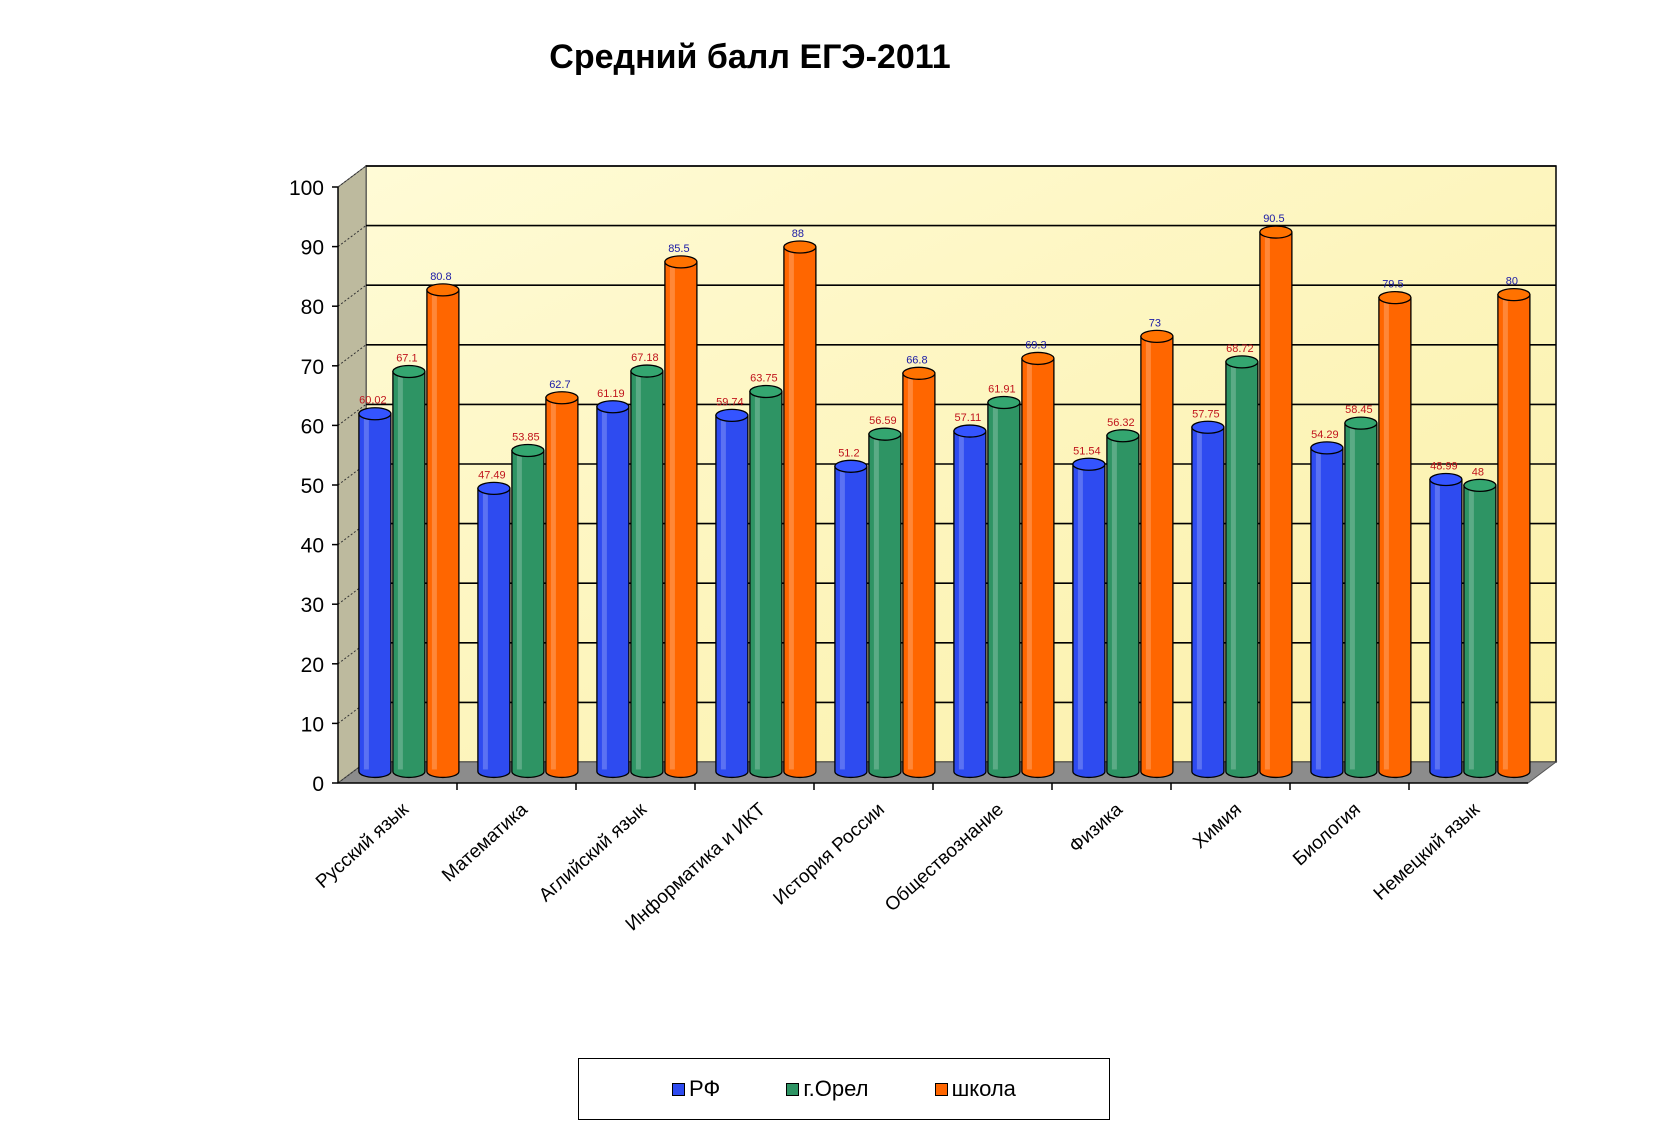 This screenshot has width=1653, height=1131. What do you see at coordinates (944, 857) in the screenshot?
I see `x-tick-label: Обществознание` at bounding box center [944, 857].